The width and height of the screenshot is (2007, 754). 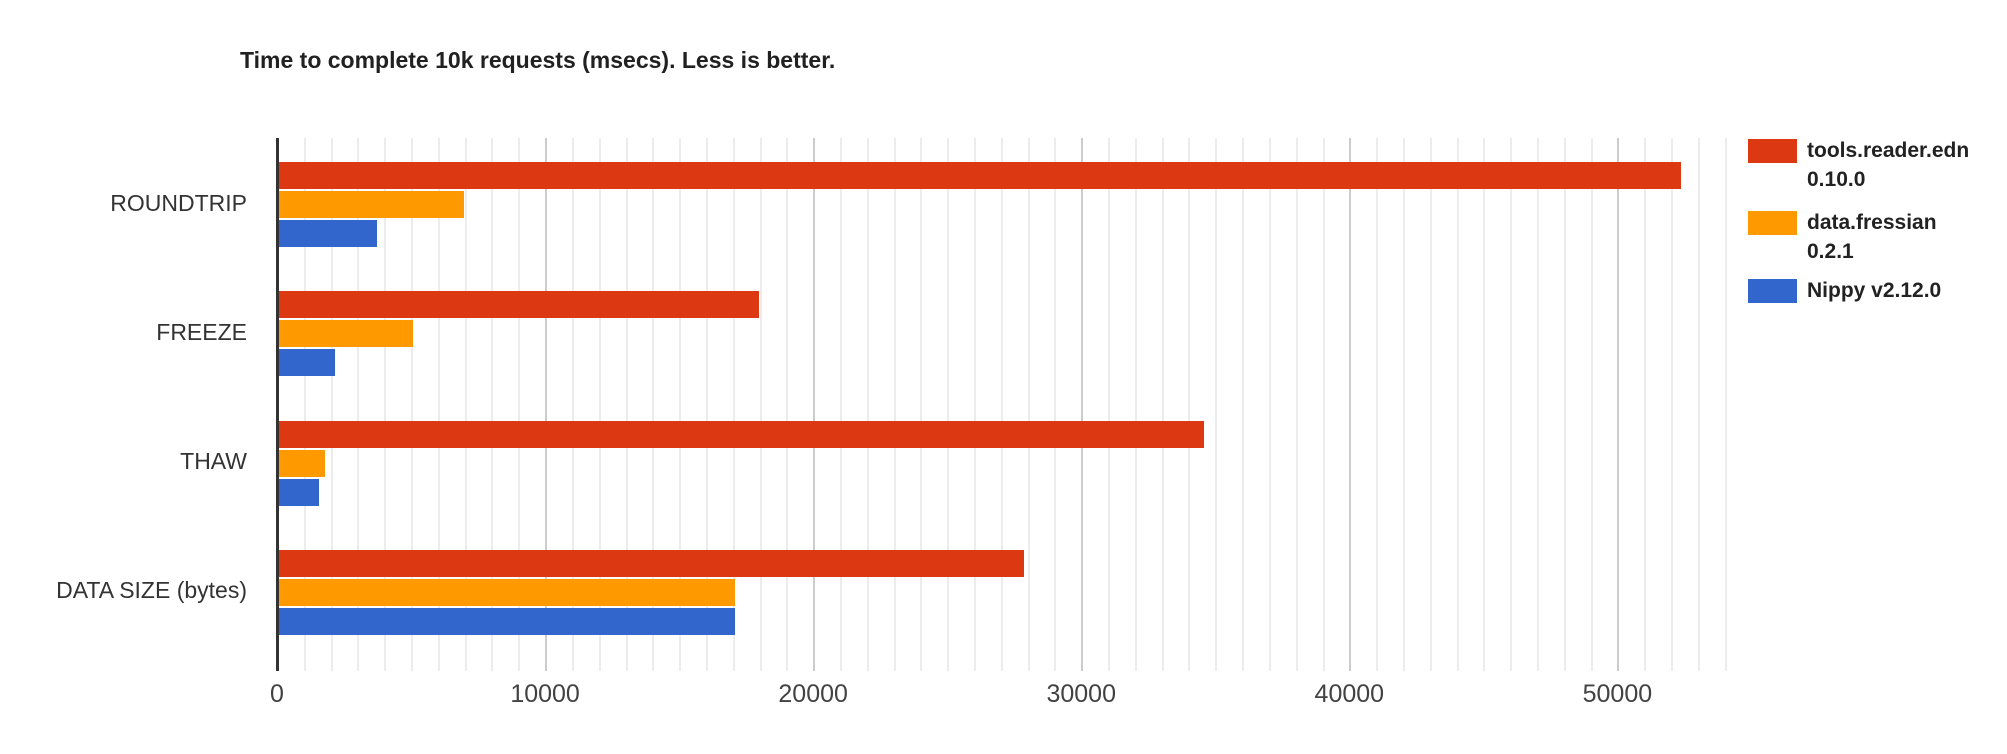 What do you see at coordinates (277, 404) in the screenshot?
I see `y-axis-line` at bounding box center [277, 404].